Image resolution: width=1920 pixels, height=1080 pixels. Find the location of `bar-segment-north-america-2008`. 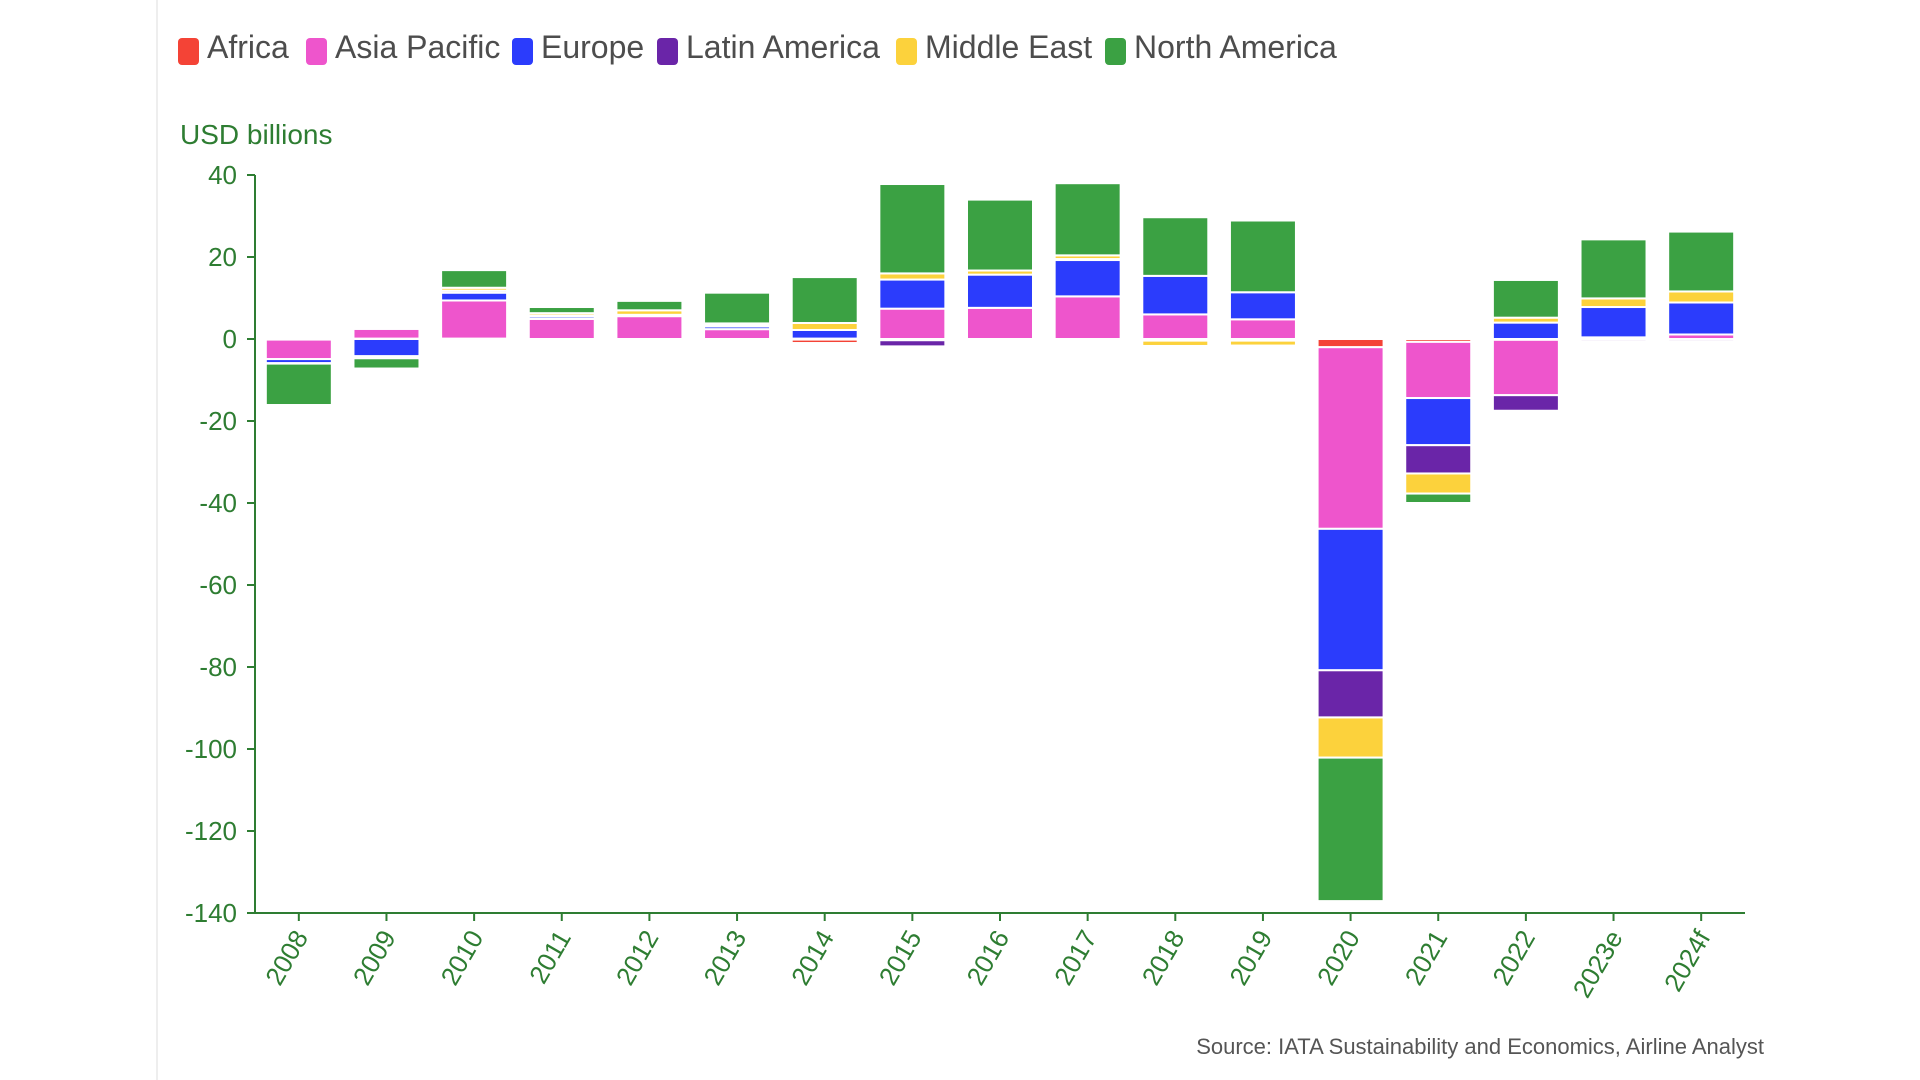

bar-segment-north-america-2008 is located at coordinates (298, 384).